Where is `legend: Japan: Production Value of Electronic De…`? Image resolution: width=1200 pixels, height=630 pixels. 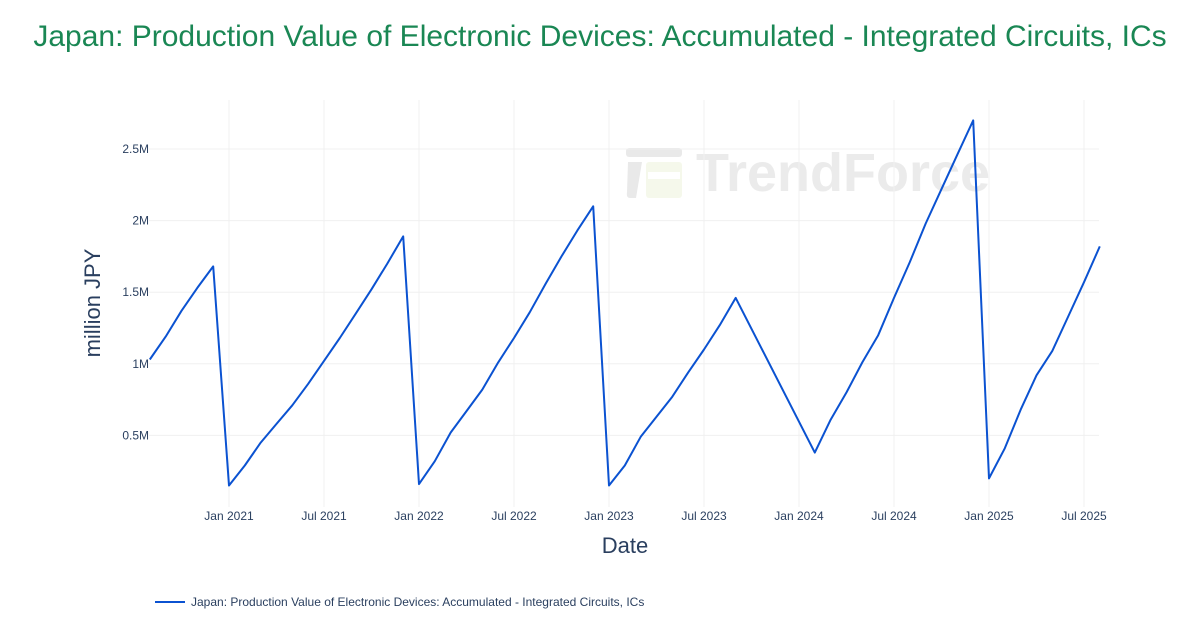 legend: Japan: Production Value of Electronic De… is located at coordinates (399, 602).